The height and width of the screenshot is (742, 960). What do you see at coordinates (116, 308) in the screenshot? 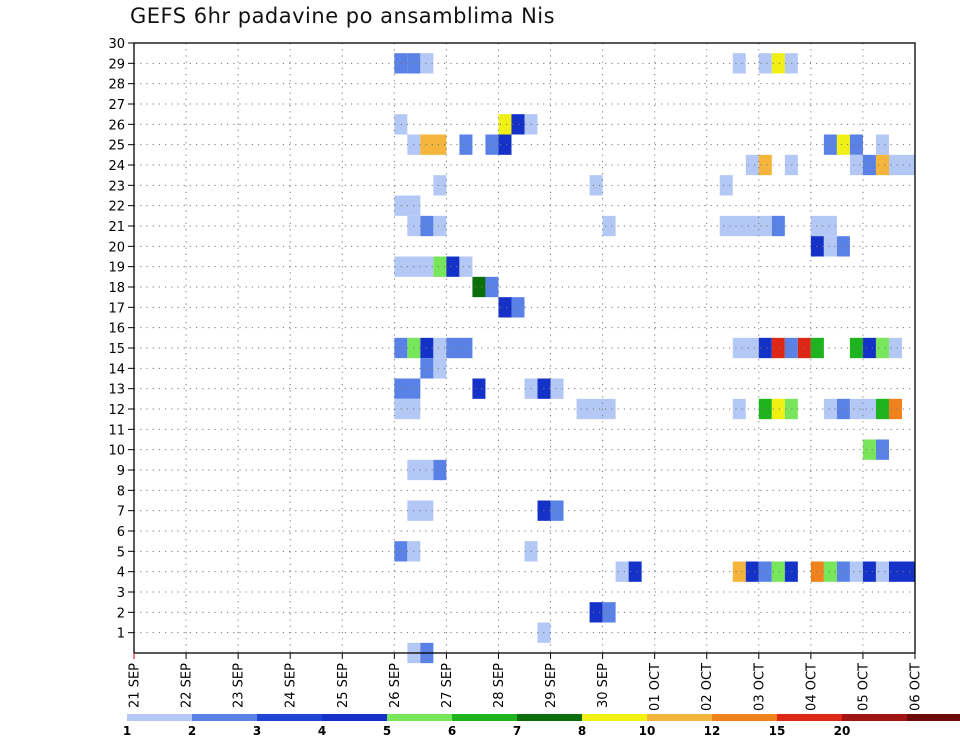
I see `y-tick-label: 17` at bounding box center [116, 308].